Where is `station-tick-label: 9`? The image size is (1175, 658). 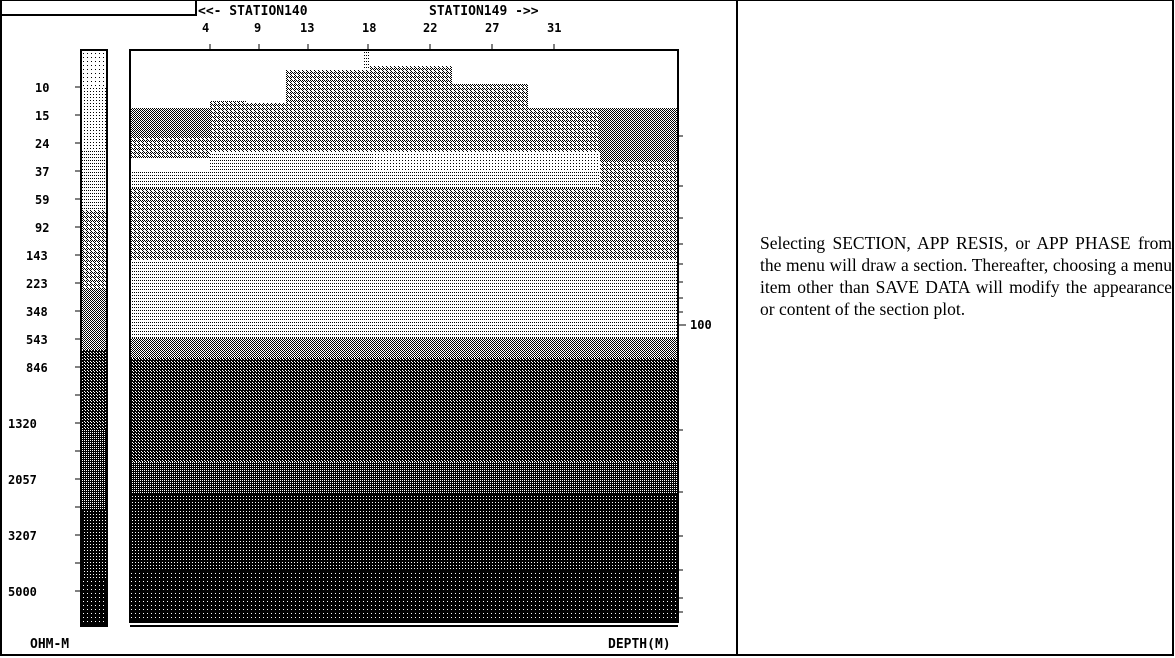
station-tick-label: 9 is located at coordinates (258, 28).